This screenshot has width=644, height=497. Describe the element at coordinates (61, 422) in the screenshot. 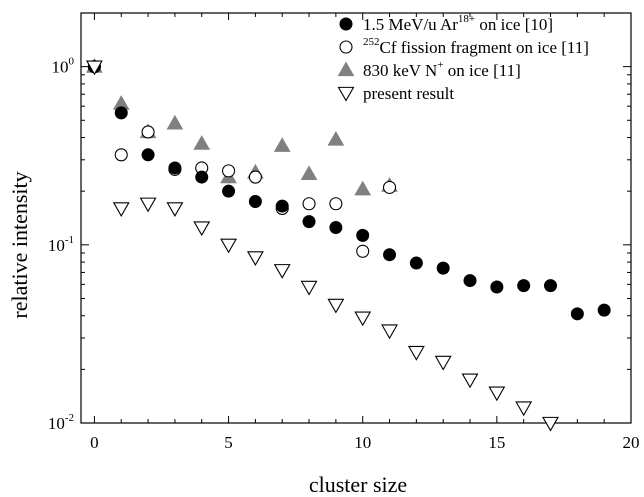

I see `y-tick-label: 10⁻²` at that location.